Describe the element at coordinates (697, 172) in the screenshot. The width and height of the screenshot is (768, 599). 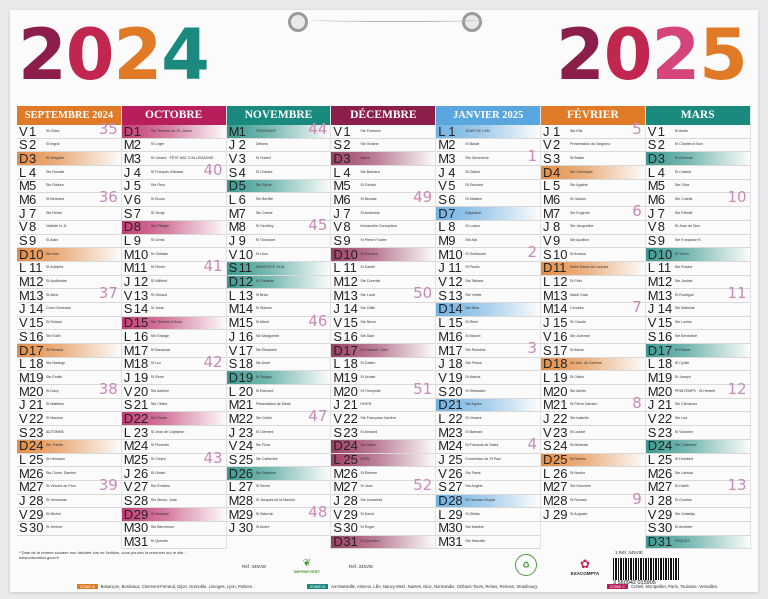
I see `day-row: L 4 St Casimir` at that location.